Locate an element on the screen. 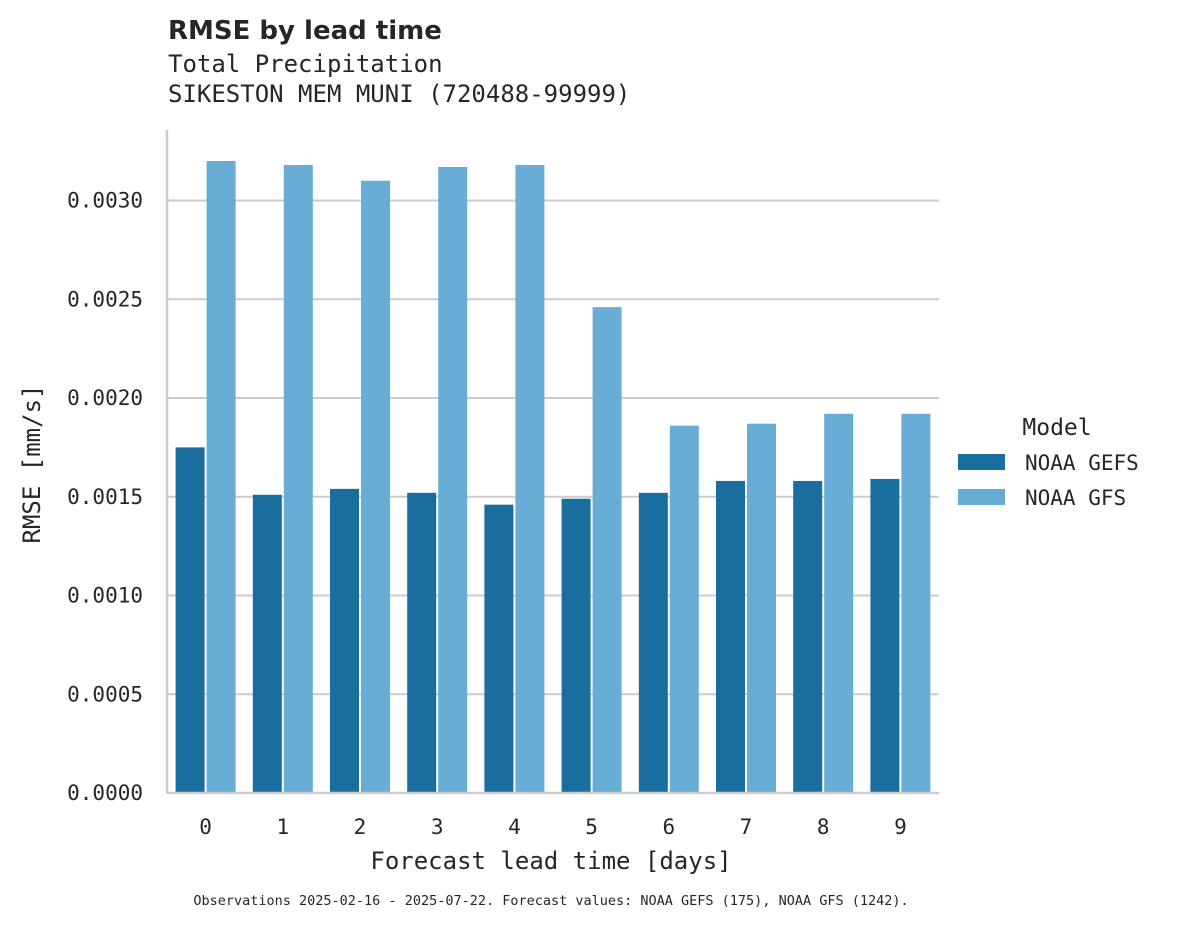 Image resolution: width=1178 pixels, height=928 pixels. y-tick-label: 0.0030 is located at coordinates (105, 201).